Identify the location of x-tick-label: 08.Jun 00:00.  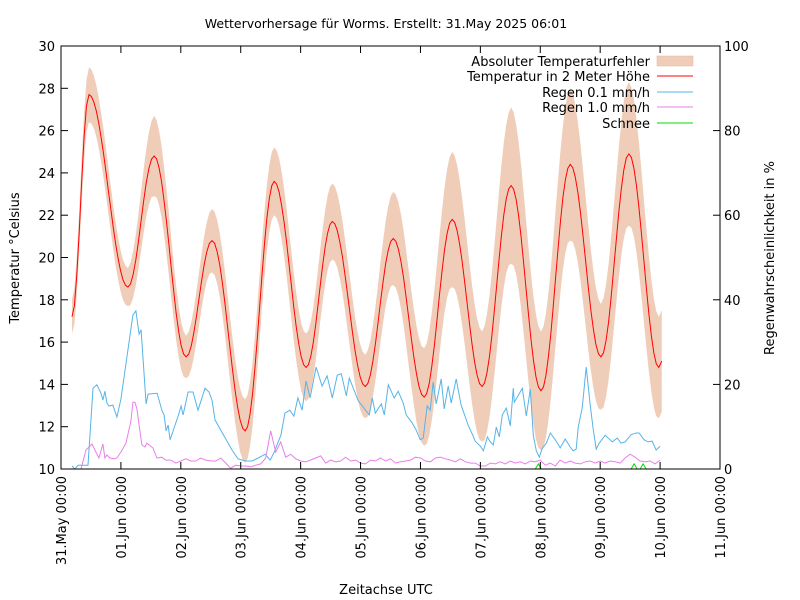
(541, 517).